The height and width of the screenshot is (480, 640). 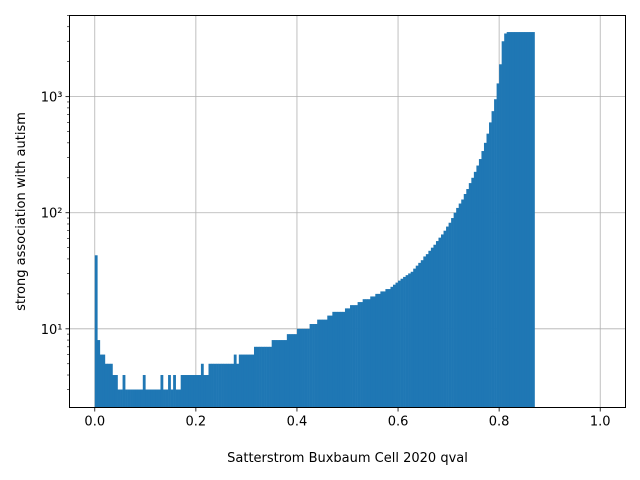 What do you see at coordinates (297, 422) in the screenshot?
I see `x-tick-label: 0.4` at bounding box center [297, 422].